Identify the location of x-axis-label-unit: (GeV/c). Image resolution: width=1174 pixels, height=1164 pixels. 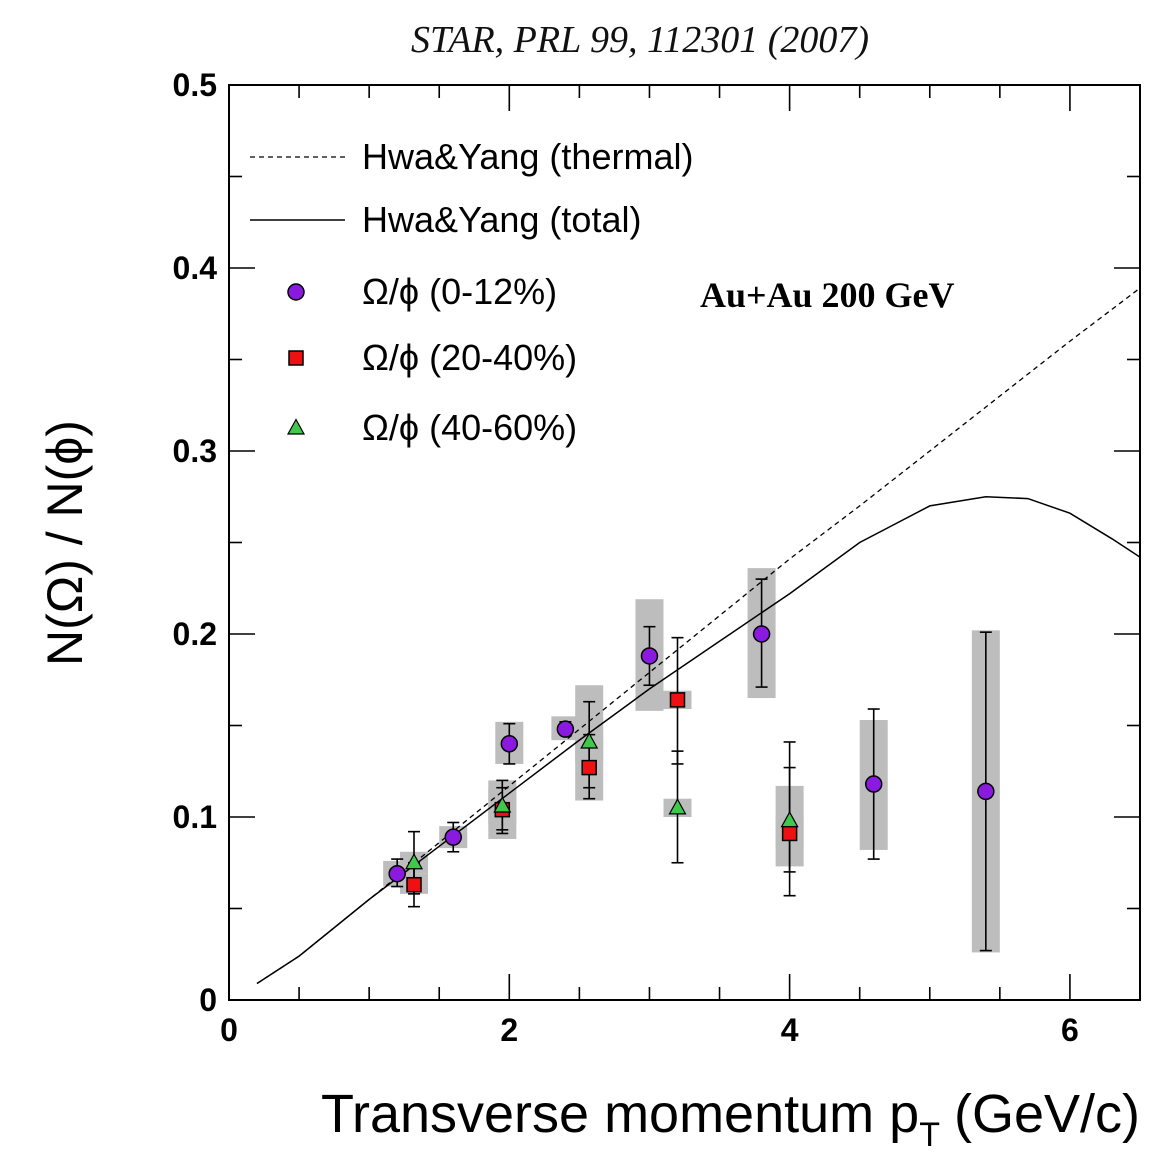
(1047, 1114).